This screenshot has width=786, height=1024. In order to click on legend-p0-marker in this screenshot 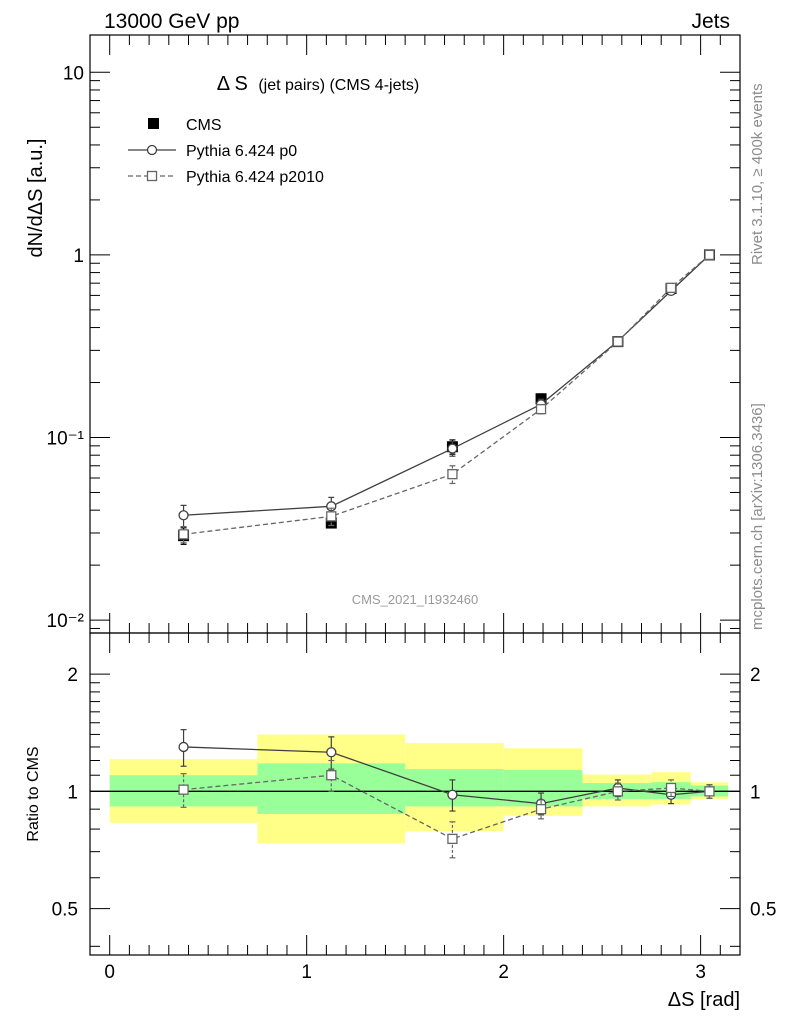, I will do `click(152, 150)`.